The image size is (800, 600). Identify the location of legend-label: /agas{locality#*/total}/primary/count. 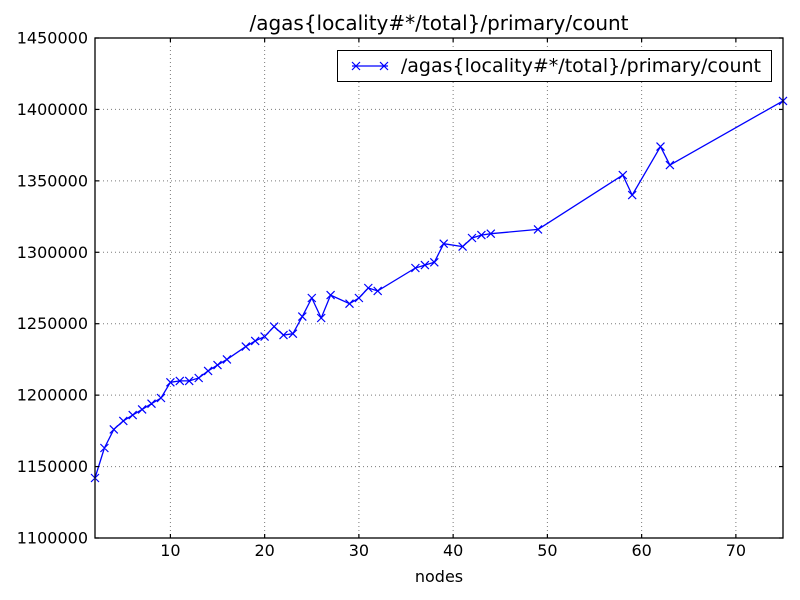
(580, 66).